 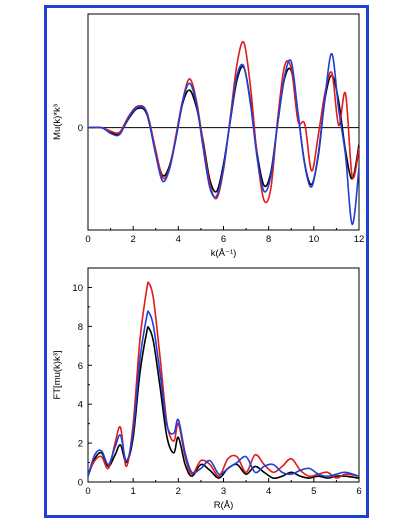 What do you see at coordinates (133, 239) in the screenshot?
I see `chi-k-x-tick-label: 2` at bounding box center [133, 239].